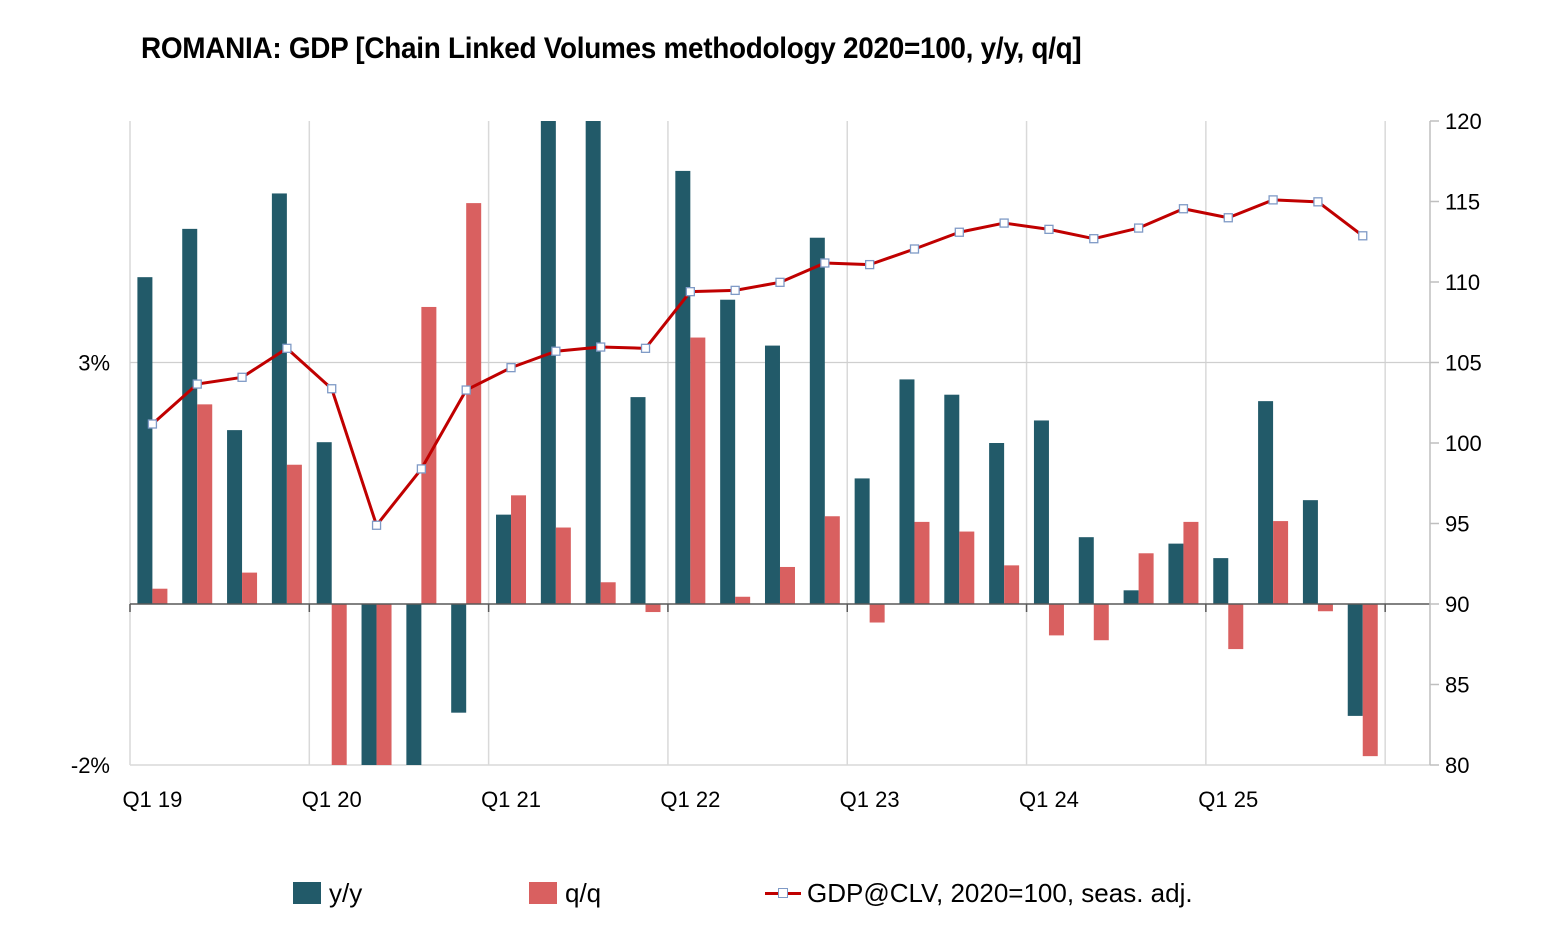  I want to click on left-axis-tick-label: 3%, so click(94, 363).